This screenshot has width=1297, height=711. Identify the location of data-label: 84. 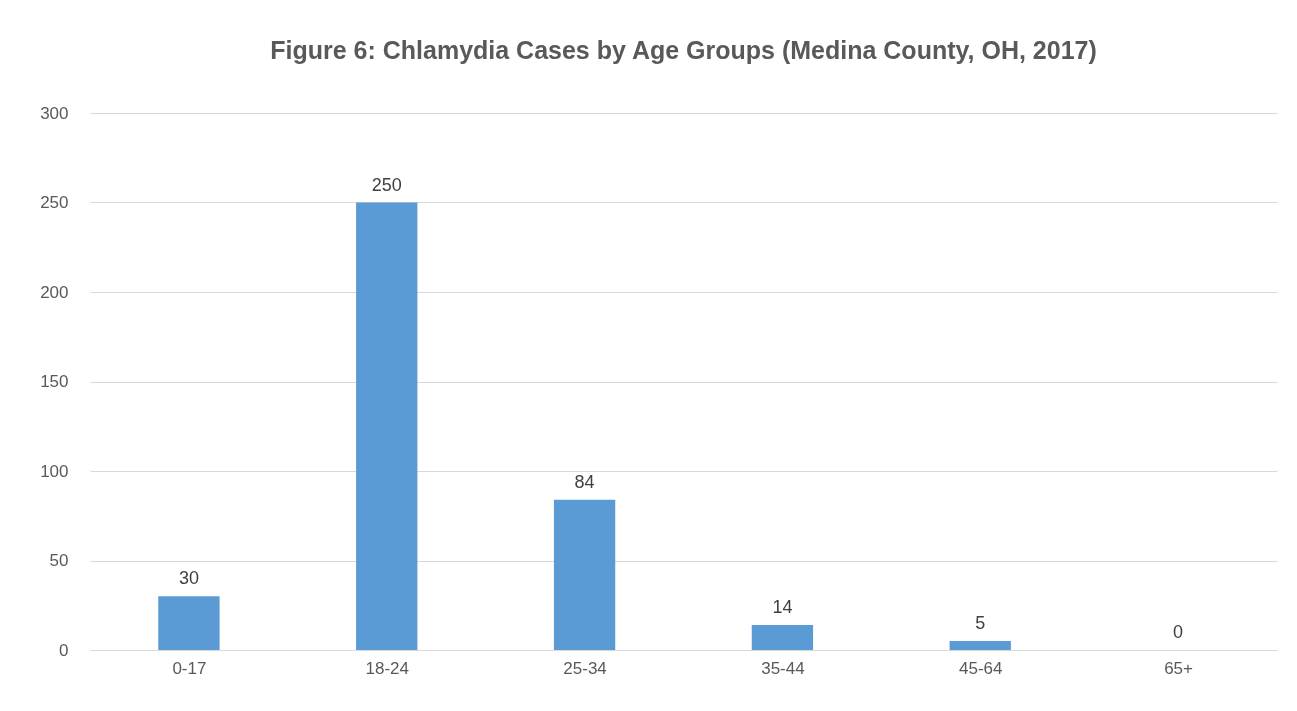
(584, 481).